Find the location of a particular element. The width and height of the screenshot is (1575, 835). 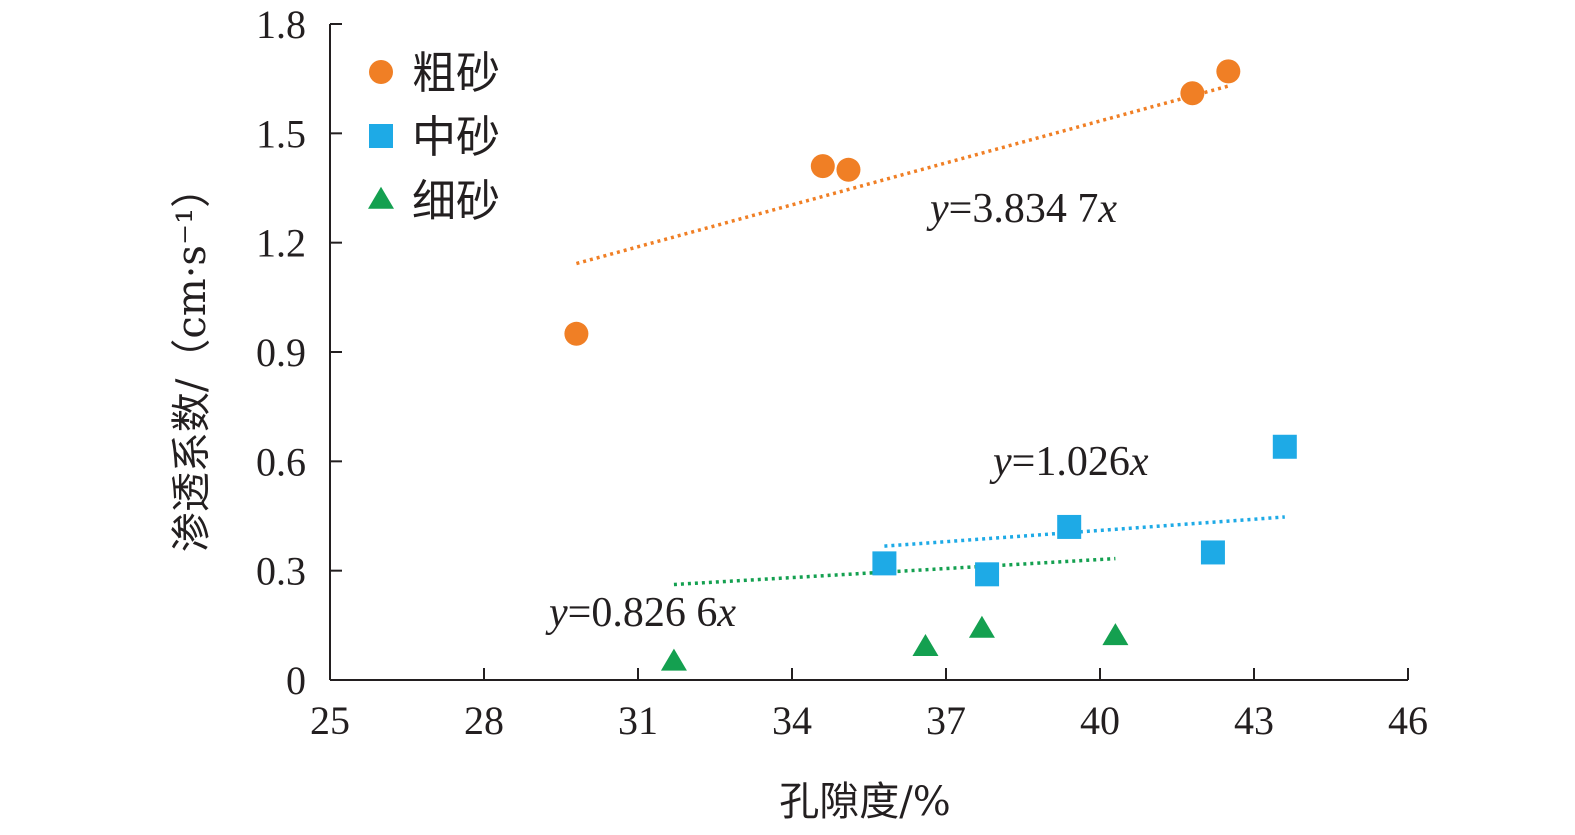

legend-label: 中砂 is located at coordinates (456, 137).